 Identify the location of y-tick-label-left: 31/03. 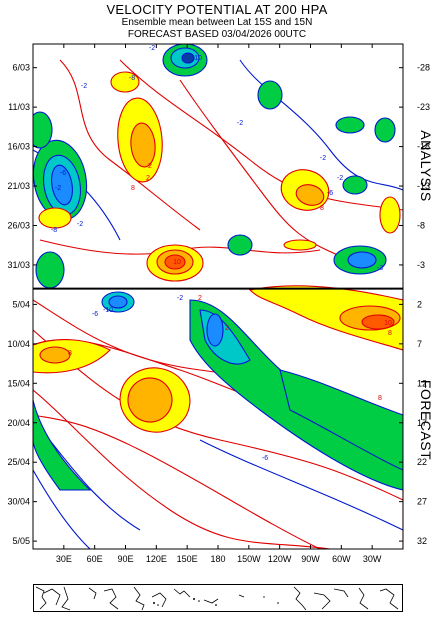
(18, 265).